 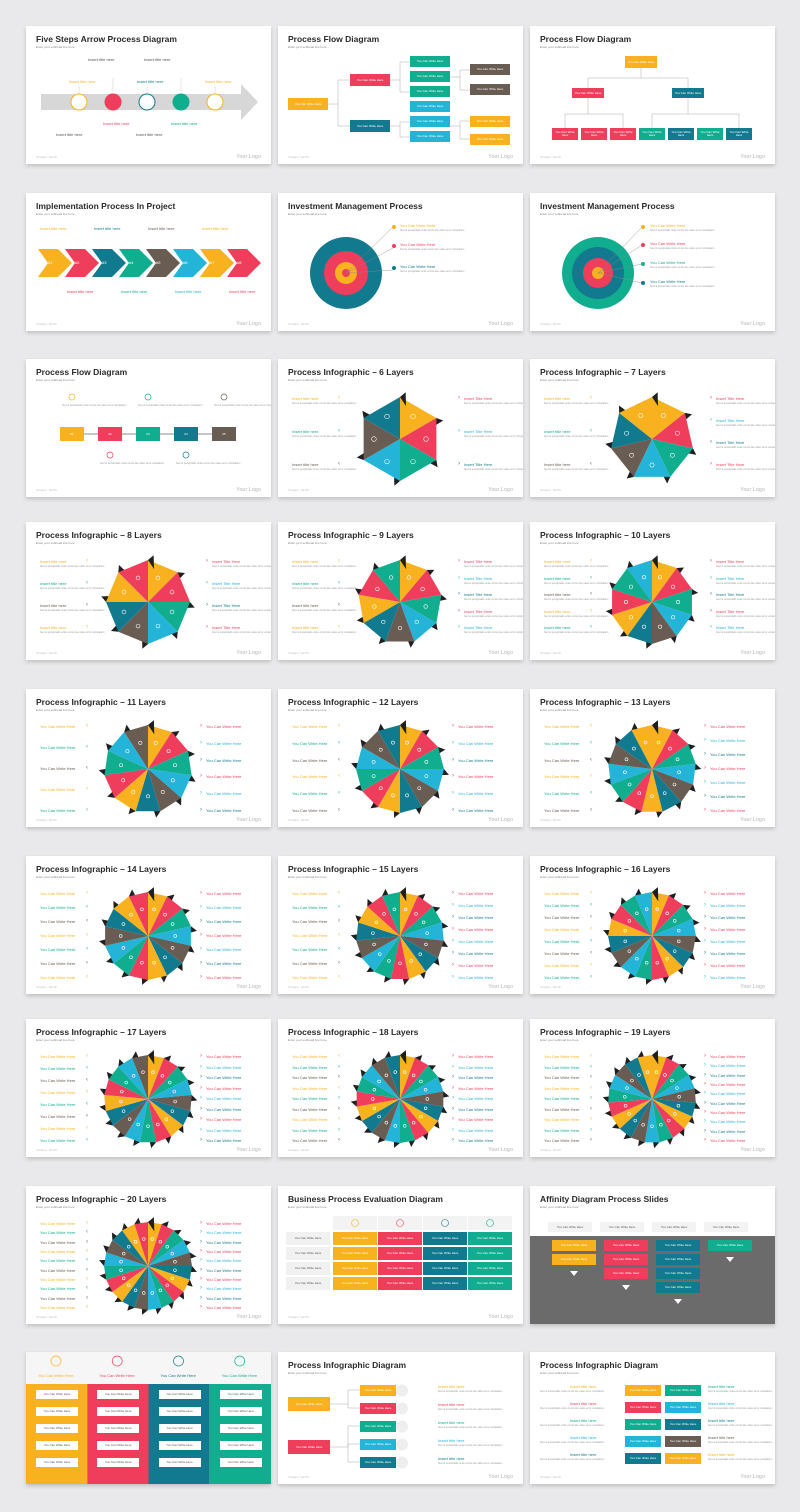 I want to click on right-label: Insert Title Here, so click(x=226, y=583).